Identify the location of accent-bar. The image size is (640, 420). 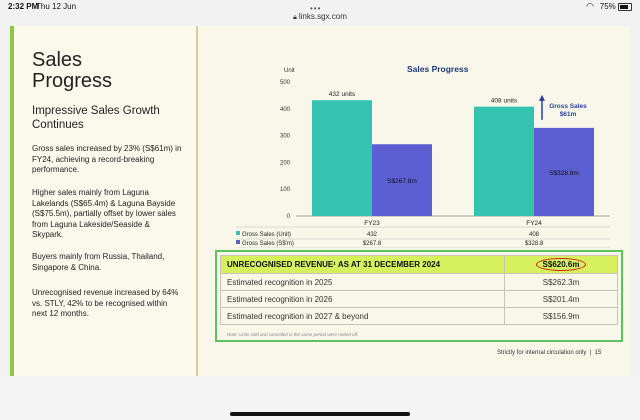
(12, 201).